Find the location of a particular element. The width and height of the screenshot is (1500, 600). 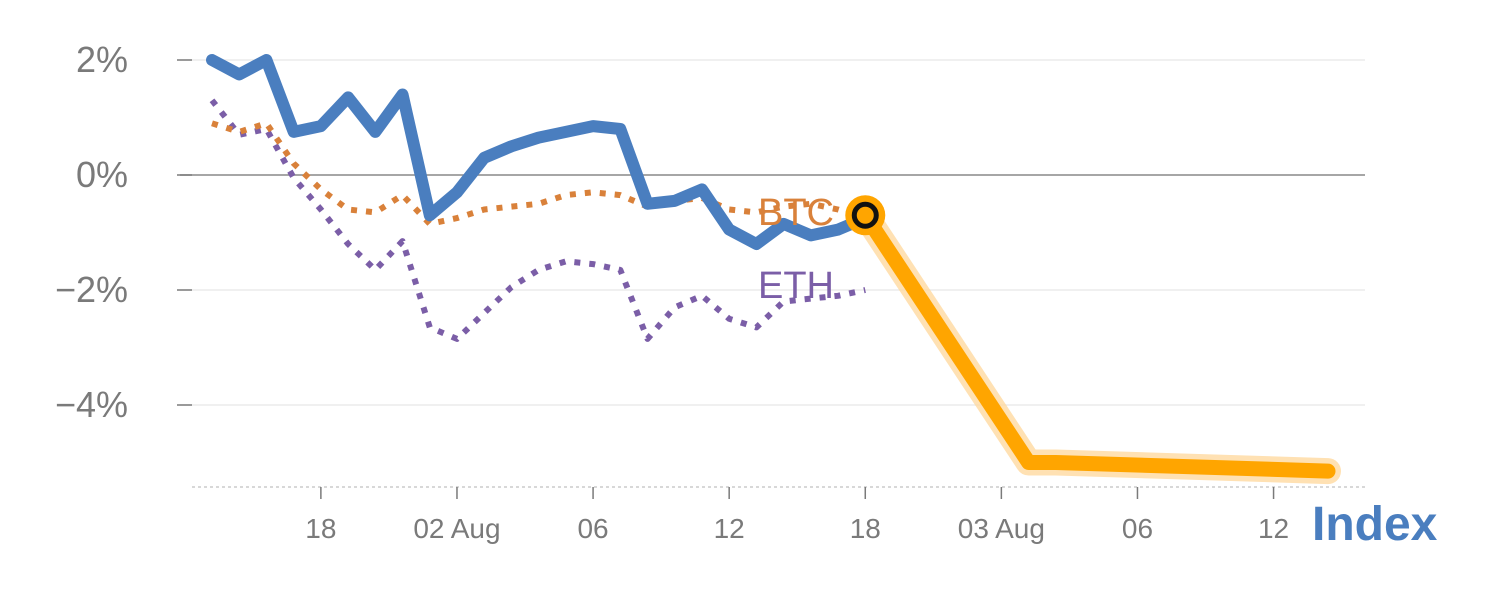

y-axis-ticks: 2% 0% −2% −4% is located at coordinates (123, 232).